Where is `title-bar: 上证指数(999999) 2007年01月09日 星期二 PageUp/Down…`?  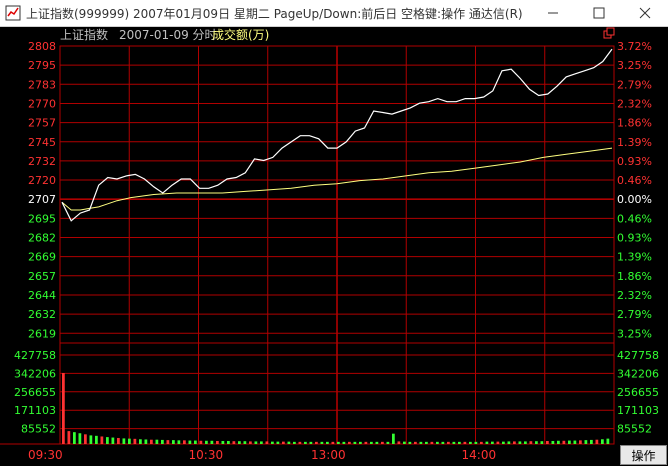 title-bar: 上证指数(999999) 2007年01月09日 星期二 PageUp/Down… is located at coordinates (334, 13).